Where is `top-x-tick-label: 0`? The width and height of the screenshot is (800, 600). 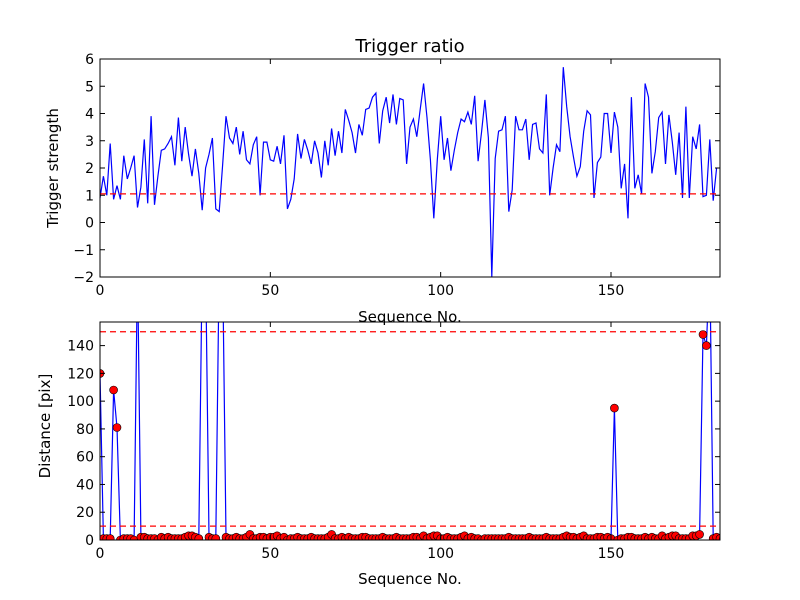
top-x-tick-label: 0 is located at coordinates (100, 291).